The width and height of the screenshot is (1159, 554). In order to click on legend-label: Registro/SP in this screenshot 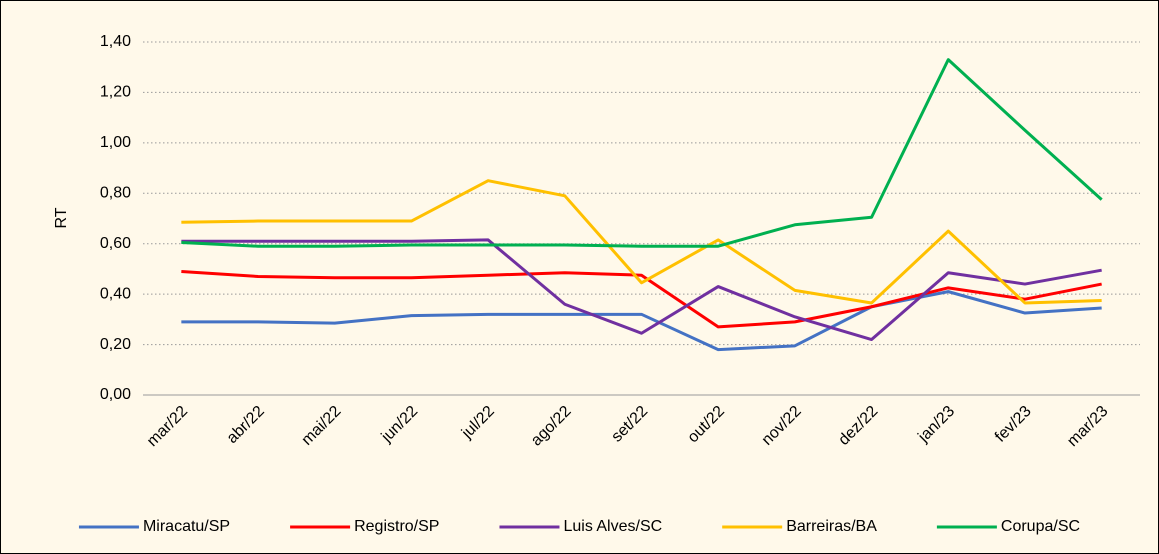, I will do `click(396, 526)`.